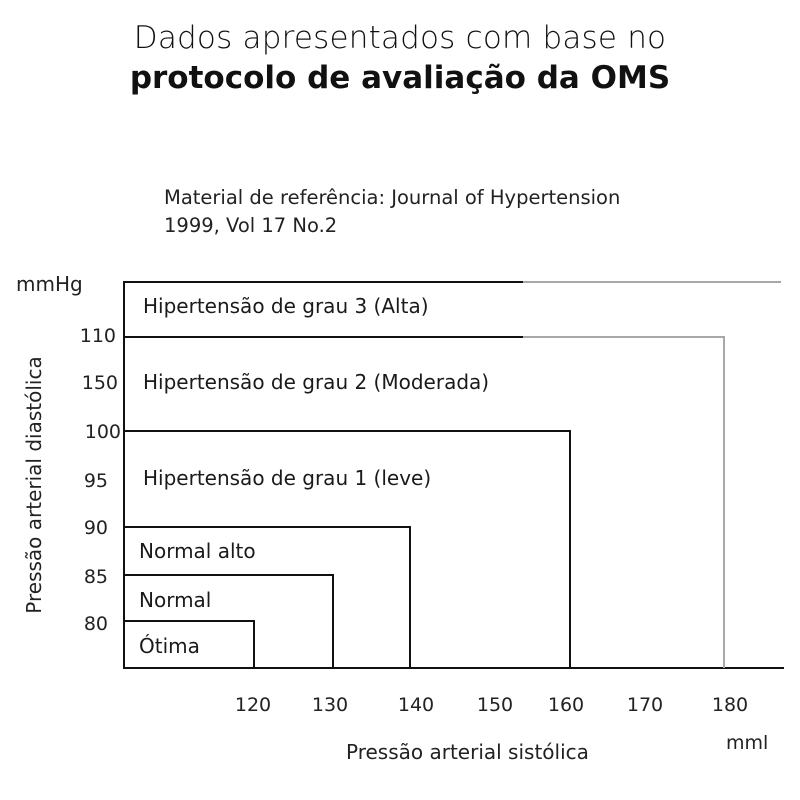 The width and height of the screenshot is (800, 800). Describe the element at coordinates (495, 705) in the screenshot. I see `x-tick-150: 150` at that location.